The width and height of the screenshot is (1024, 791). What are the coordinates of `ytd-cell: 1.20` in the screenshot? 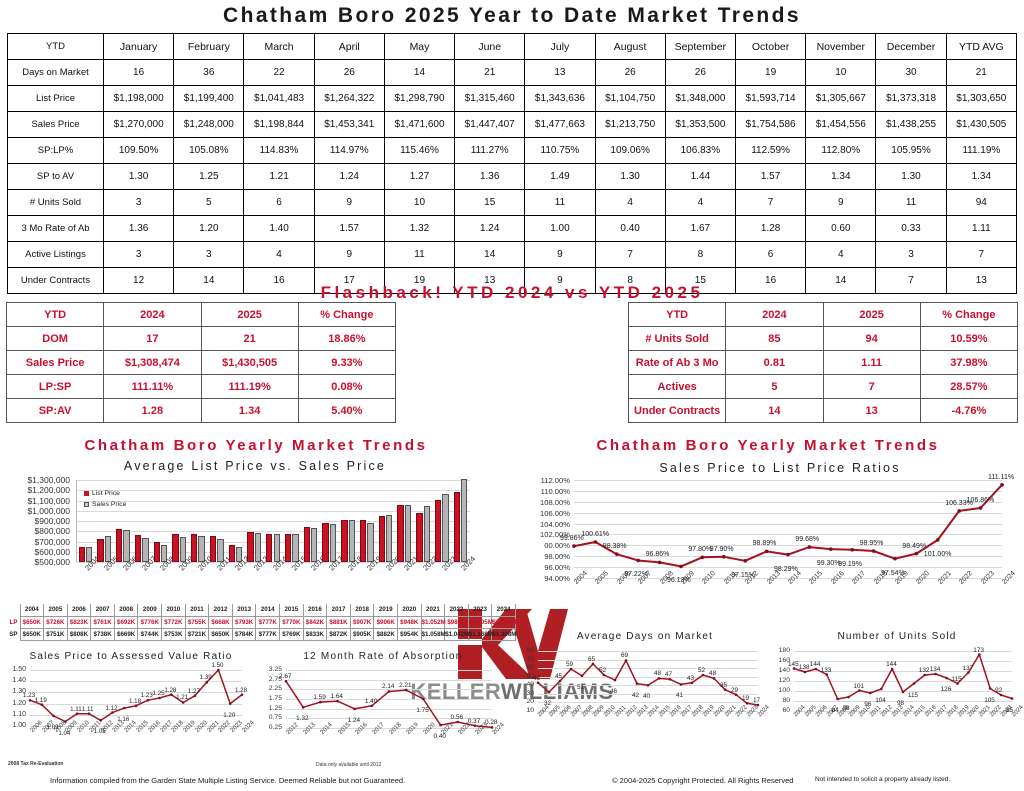 It's located at (209, 228).